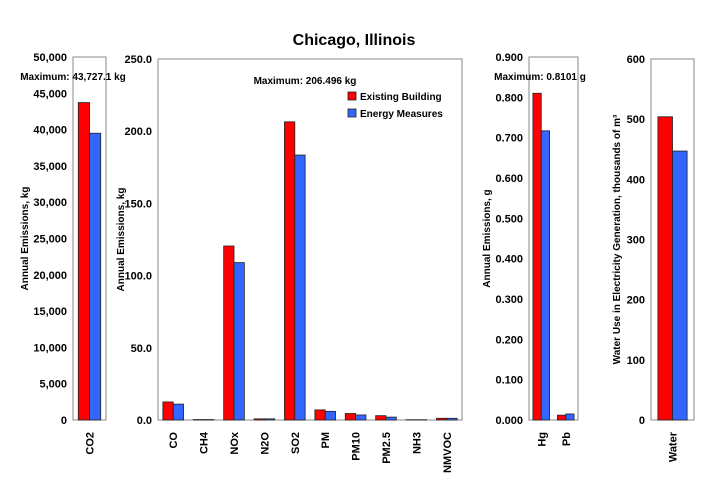 Image resolution: width=702 pixels, height=491 pixels. I want to click on max-annotation: Maximum: 43,727.1 kg, so click(73, 77).